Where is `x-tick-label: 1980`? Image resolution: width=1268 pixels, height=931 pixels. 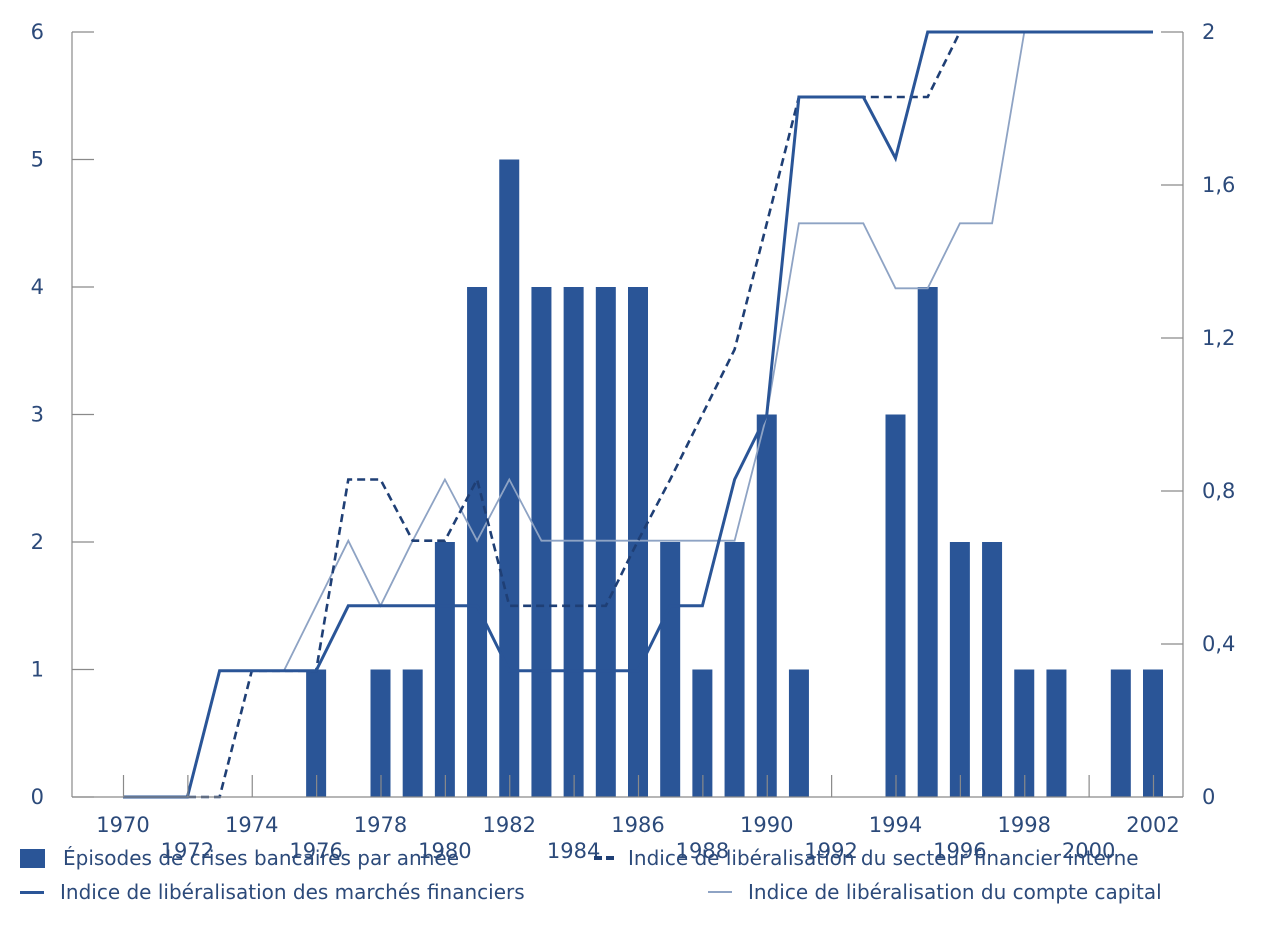
x-tick-label: 1980 is located at coordinates (444, 851).